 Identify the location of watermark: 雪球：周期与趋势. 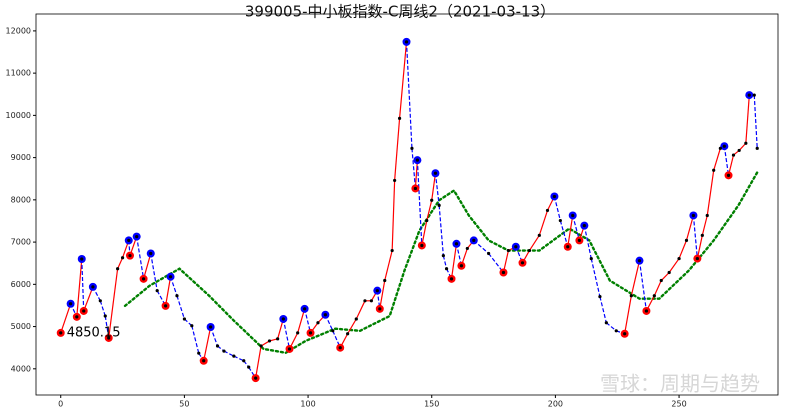
(680, 384).